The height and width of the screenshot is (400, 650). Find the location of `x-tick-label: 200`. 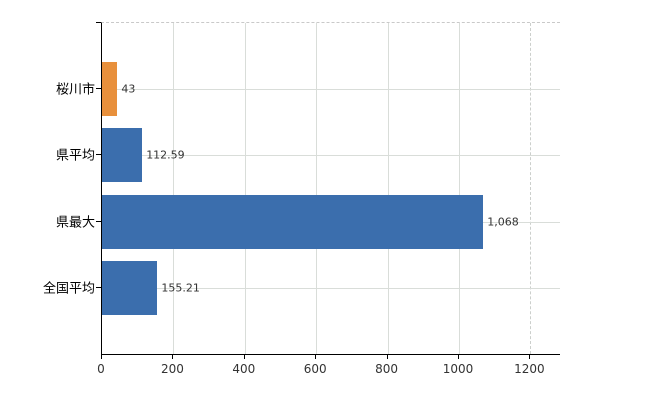

x-tick-label: 200 is located at coordinates (172, 369).